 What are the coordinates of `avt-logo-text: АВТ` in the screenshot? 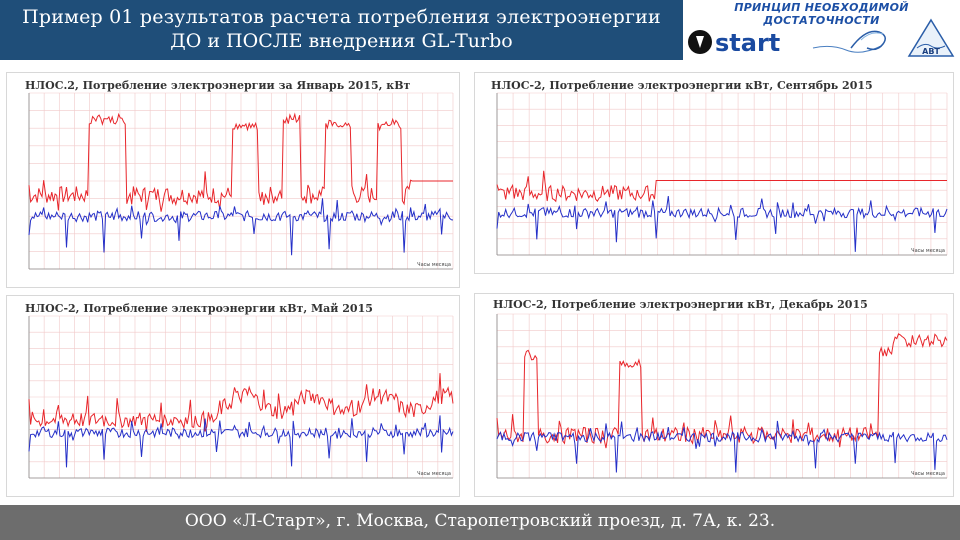 It's located at (931, 51).